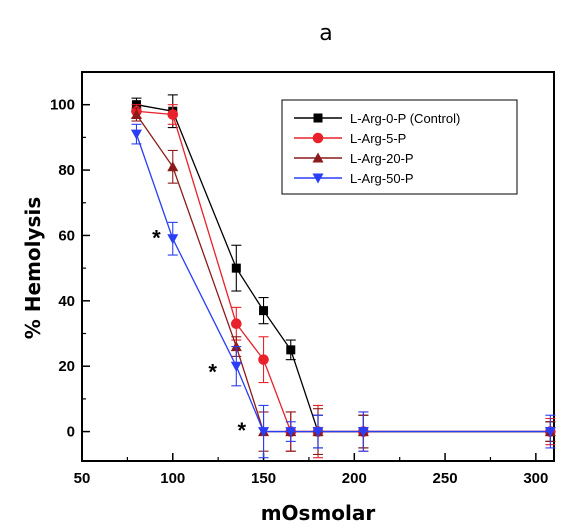 This screenshot has height=531, width=566. Describe the element at coordinates (378, 138) in the screenshot. I see `legend-label: L-Arg-5-P` at that location.